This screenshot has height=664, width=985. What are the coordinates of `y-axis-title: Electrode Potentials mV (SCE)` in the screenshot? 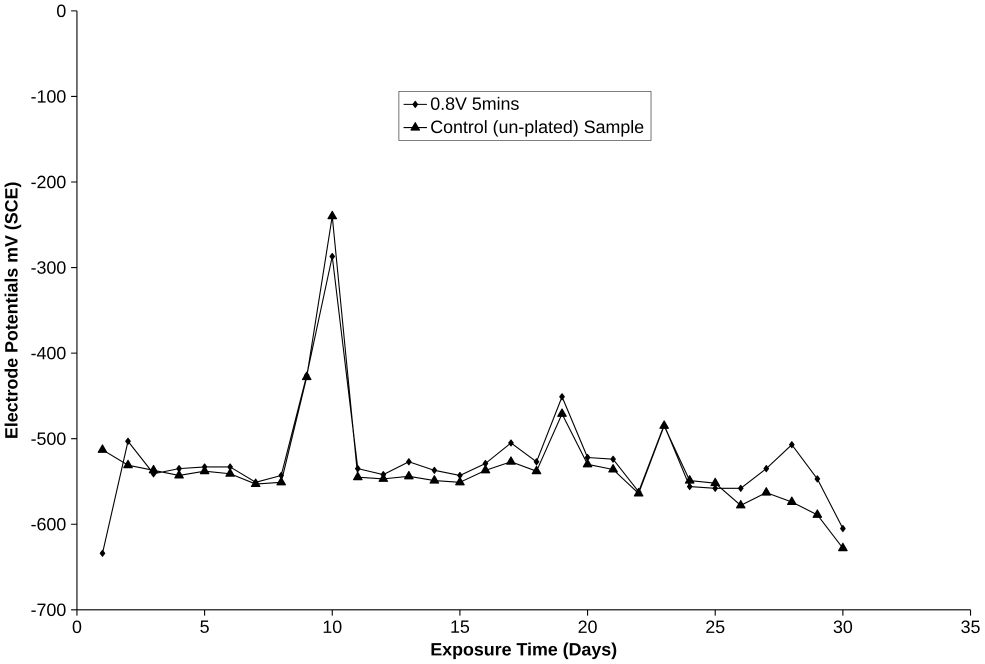 It's located at (13, 310).